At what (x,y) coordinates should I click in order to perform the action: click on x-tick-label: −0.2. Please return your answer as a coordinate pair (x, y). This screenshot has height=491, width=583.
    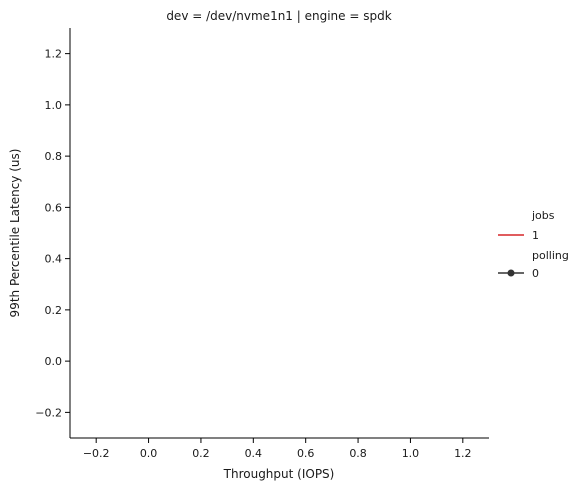
    Looking at the image, I should click on (96, 453).